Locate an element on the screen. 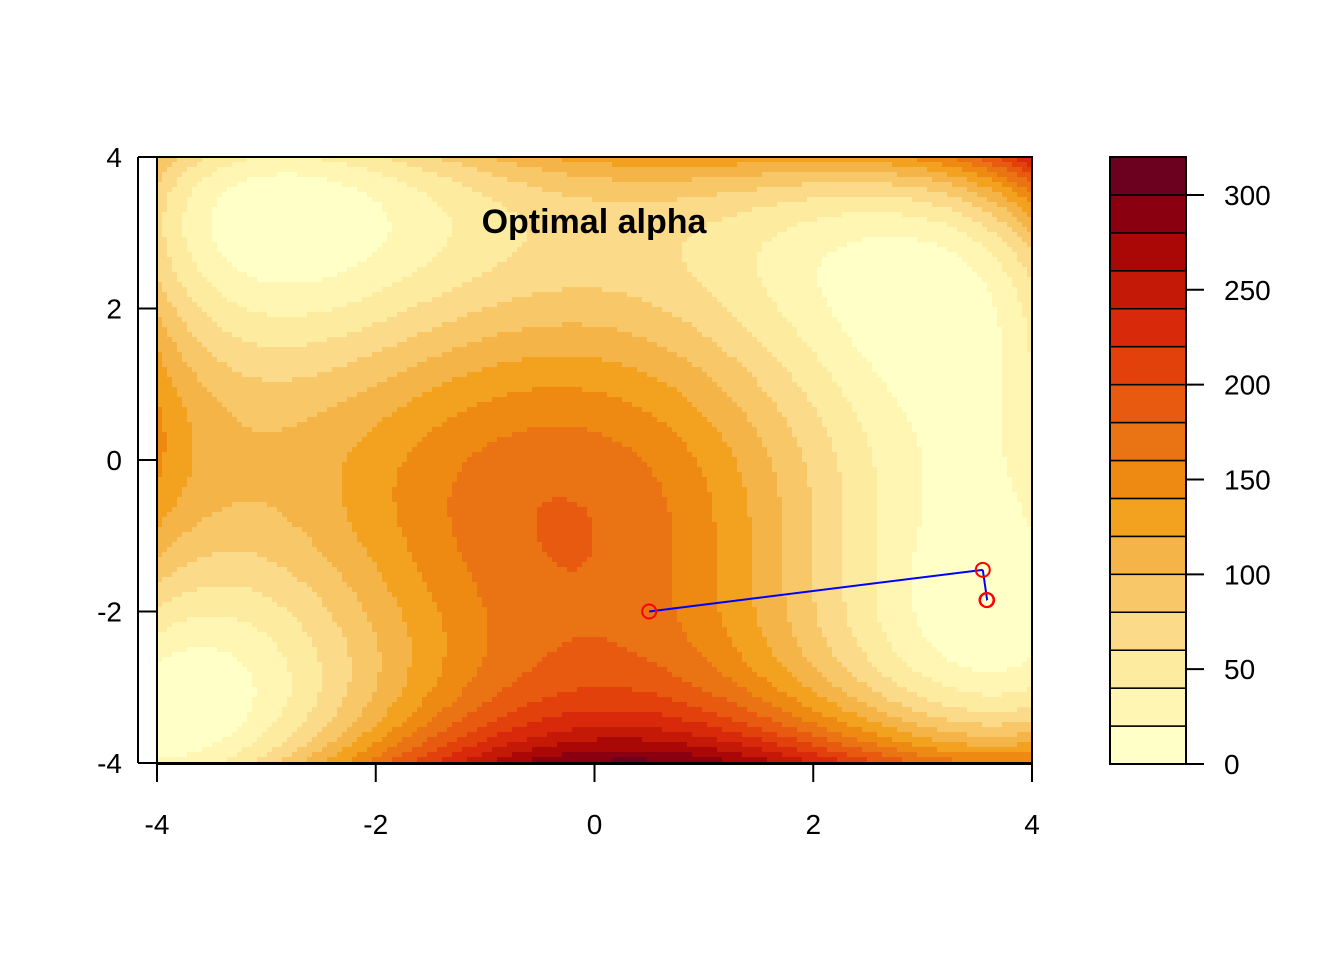 This screenshot has height=965, width=1344. colorbar-legend: 0 50 100 150 200 250 300 is located at coordinates (1190, 468).